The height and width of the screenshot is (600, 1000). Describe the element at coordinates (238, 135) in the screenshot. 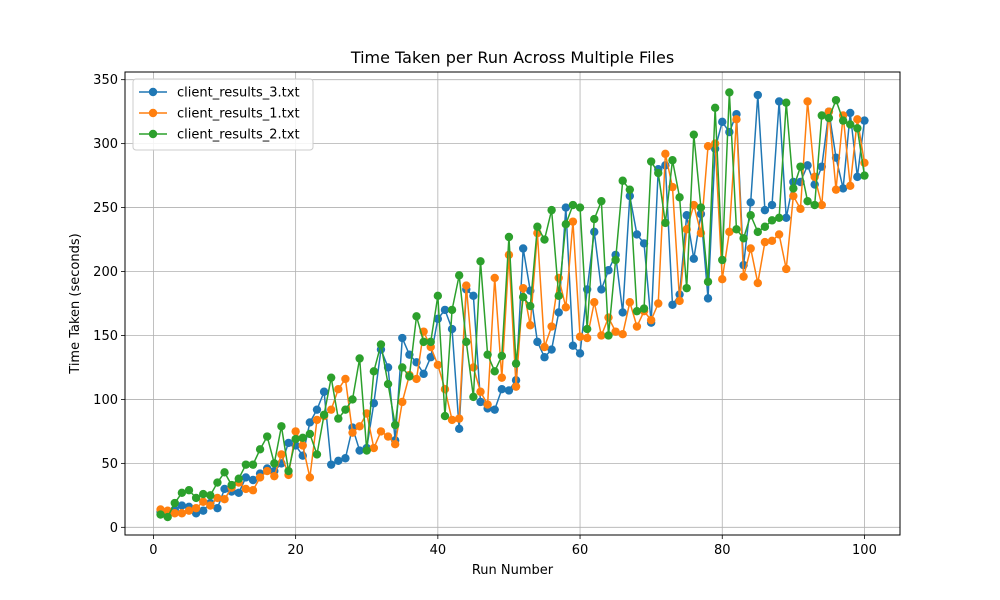

I see `legend-label: client_results_2.txt` at that location.